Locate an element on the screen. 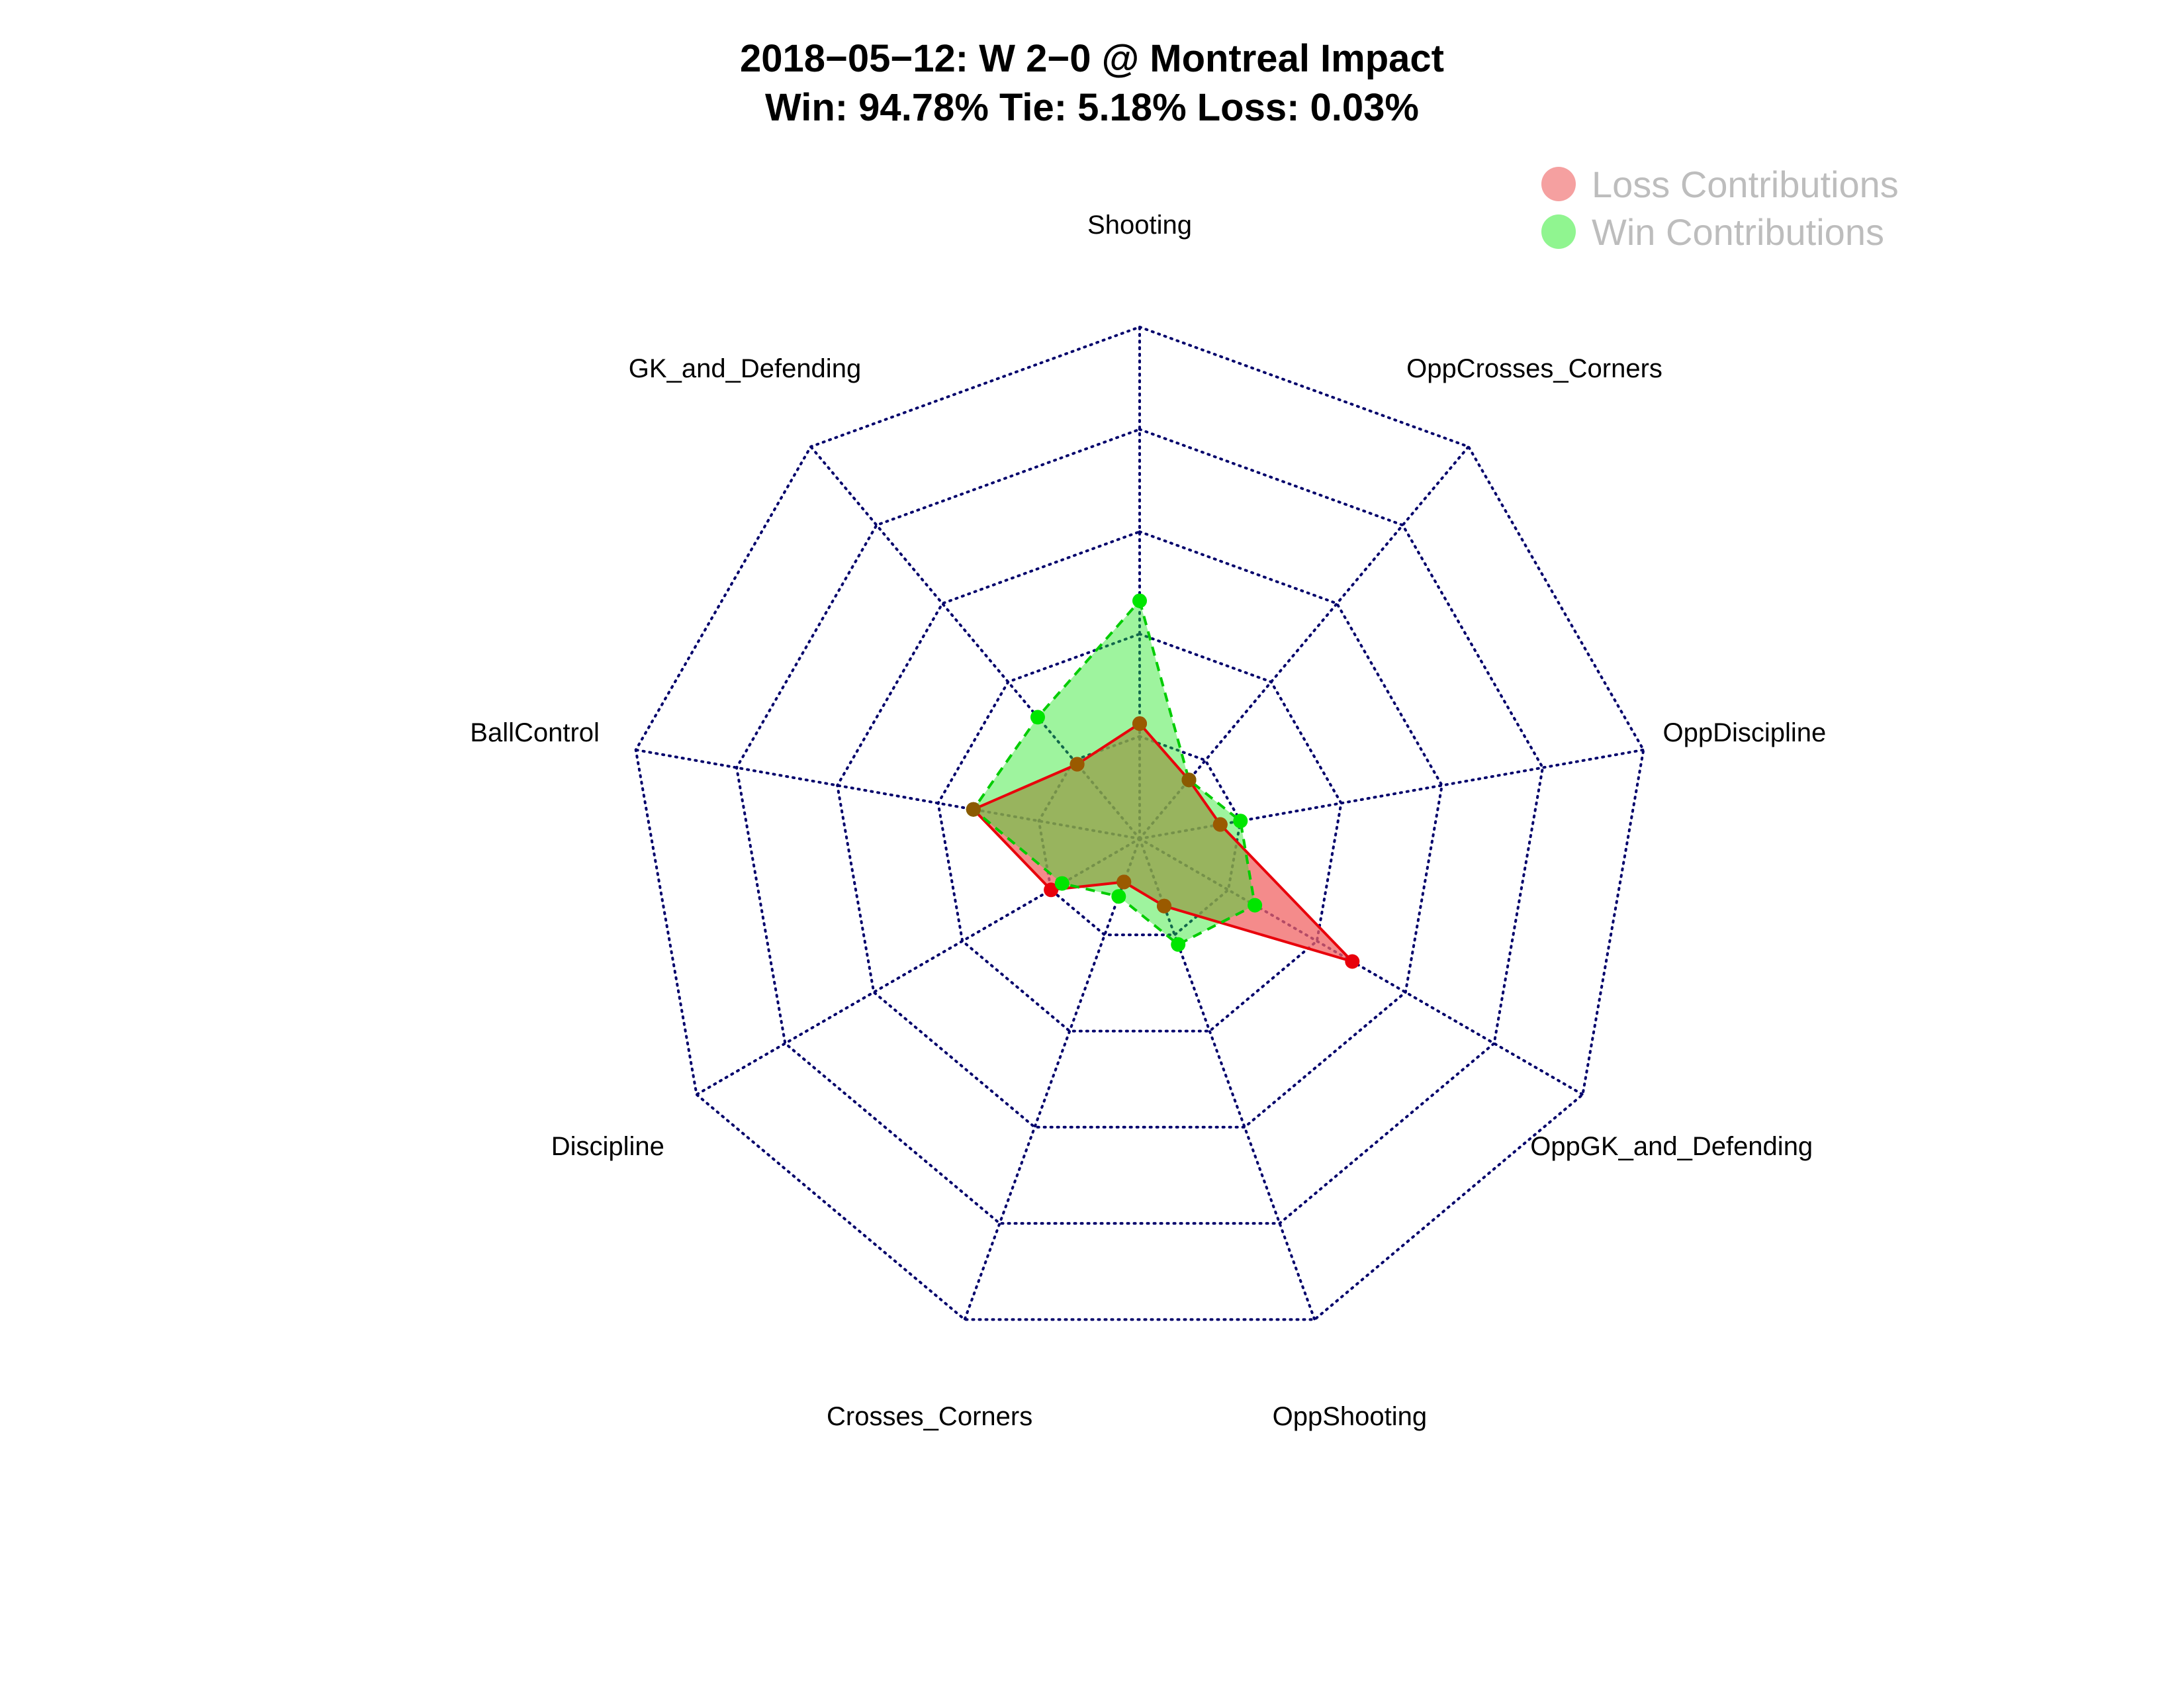  win-contributions-point-crosses-corners is located at coordinates (1118, 896).